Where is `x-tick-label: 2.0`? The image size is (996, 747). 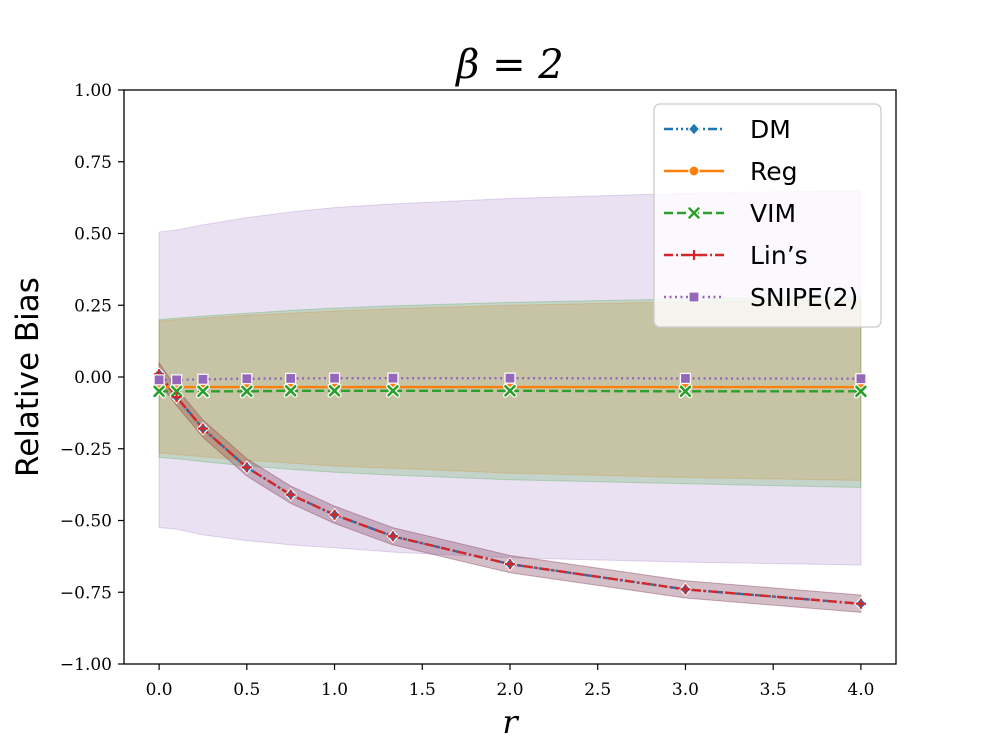
x-tick-label: 2.0 is located at coordinates (509, 690).